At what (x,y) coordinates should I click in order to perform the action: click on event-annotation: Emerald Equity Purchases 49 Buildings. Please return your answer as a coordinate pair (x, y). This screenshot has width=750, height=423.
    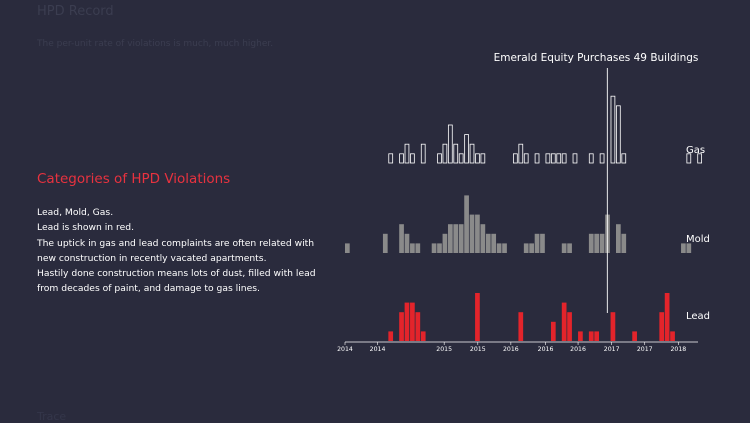
    Looking at the image, I should click on (596, 58).